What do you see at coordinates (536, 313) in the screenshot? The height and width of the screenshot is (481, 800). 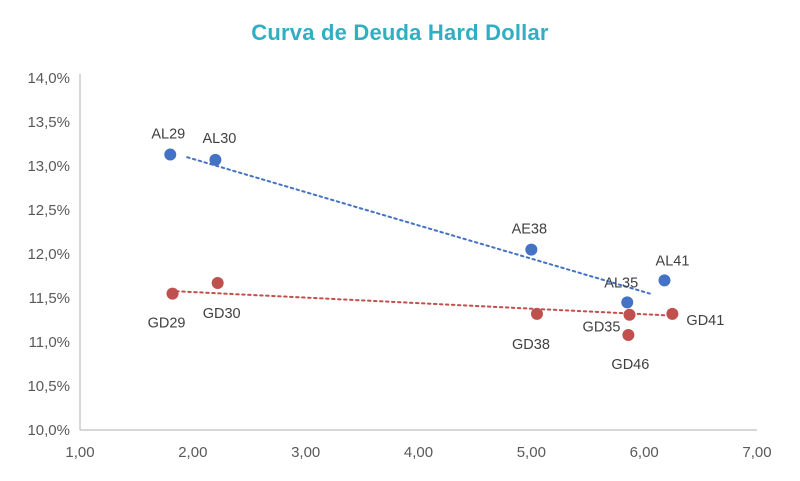 I see `data-point-GD38` at bounding box center [536, 313].